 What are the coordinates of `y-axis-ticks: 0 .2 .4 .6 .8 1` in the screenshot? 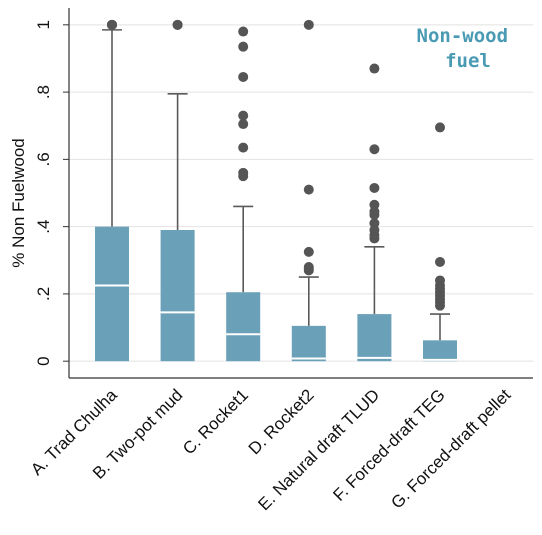 It's located at (51, 193).